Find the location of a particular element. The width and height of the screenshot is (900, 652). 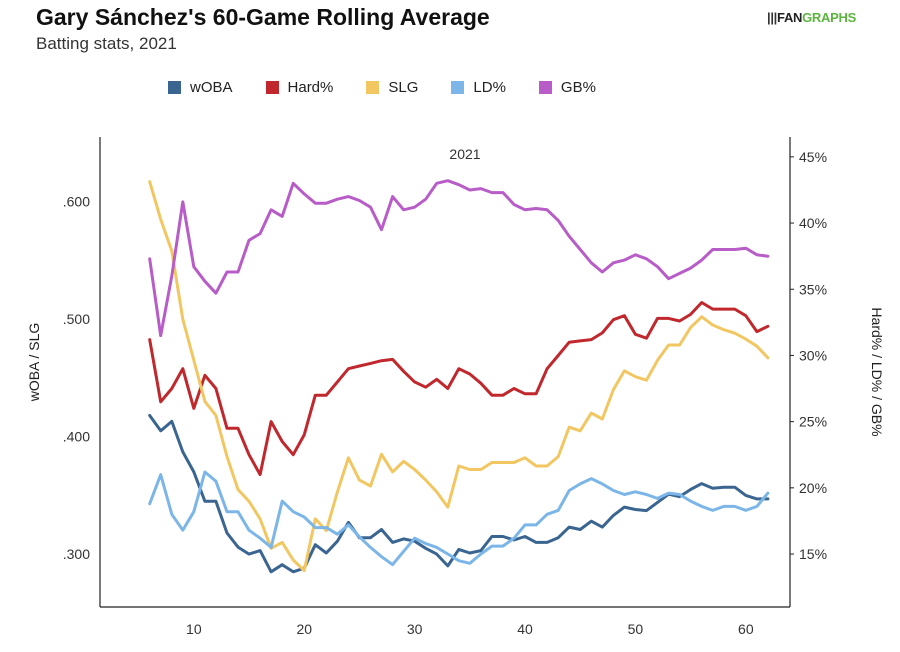

x-tick-label: 10 is located at coordinates (194, 629).